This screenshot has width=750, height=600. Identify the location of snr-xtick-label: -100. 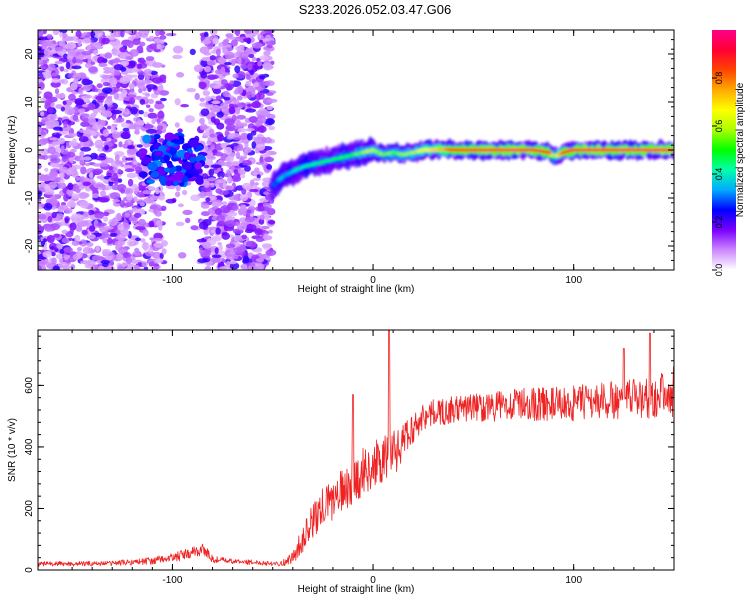
(172, 580).